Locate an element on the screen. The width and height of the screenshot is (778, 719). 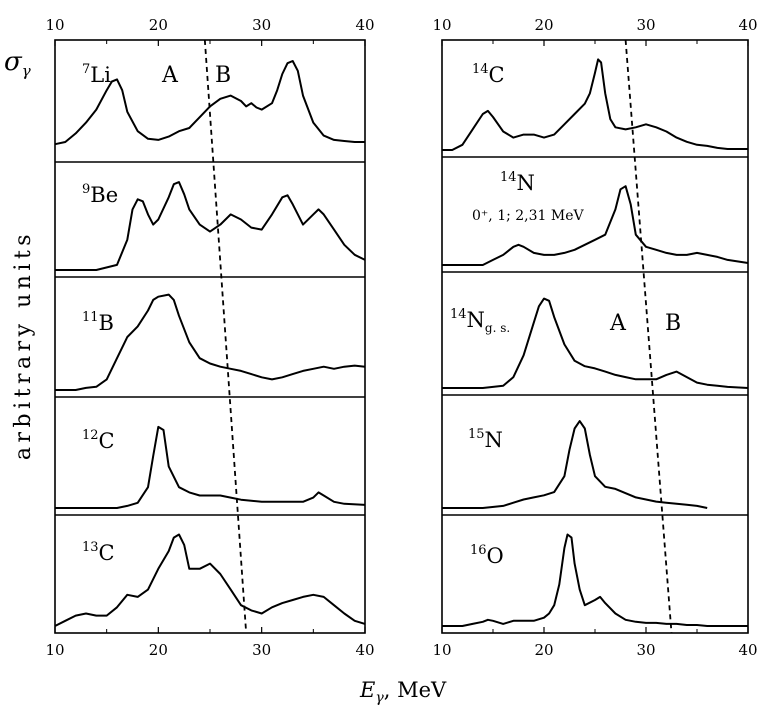
nucleus-label-o16: 16O is located at coordinates (487, 555).